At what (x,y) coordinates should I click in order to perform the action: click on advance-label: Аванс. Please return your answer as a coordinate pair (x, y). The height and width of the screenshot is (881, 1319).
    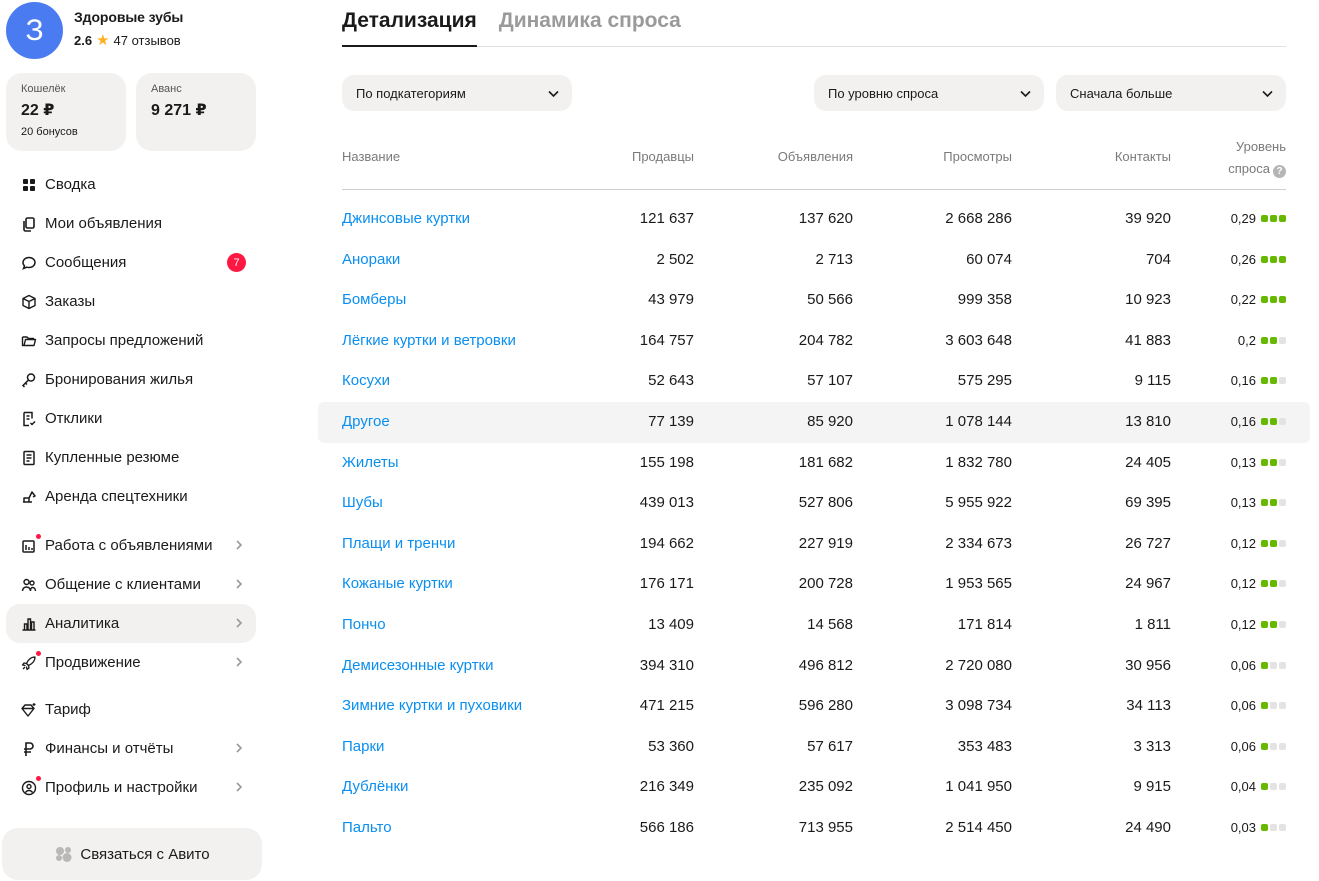
    Looking at the image, I should click on (166, 89).